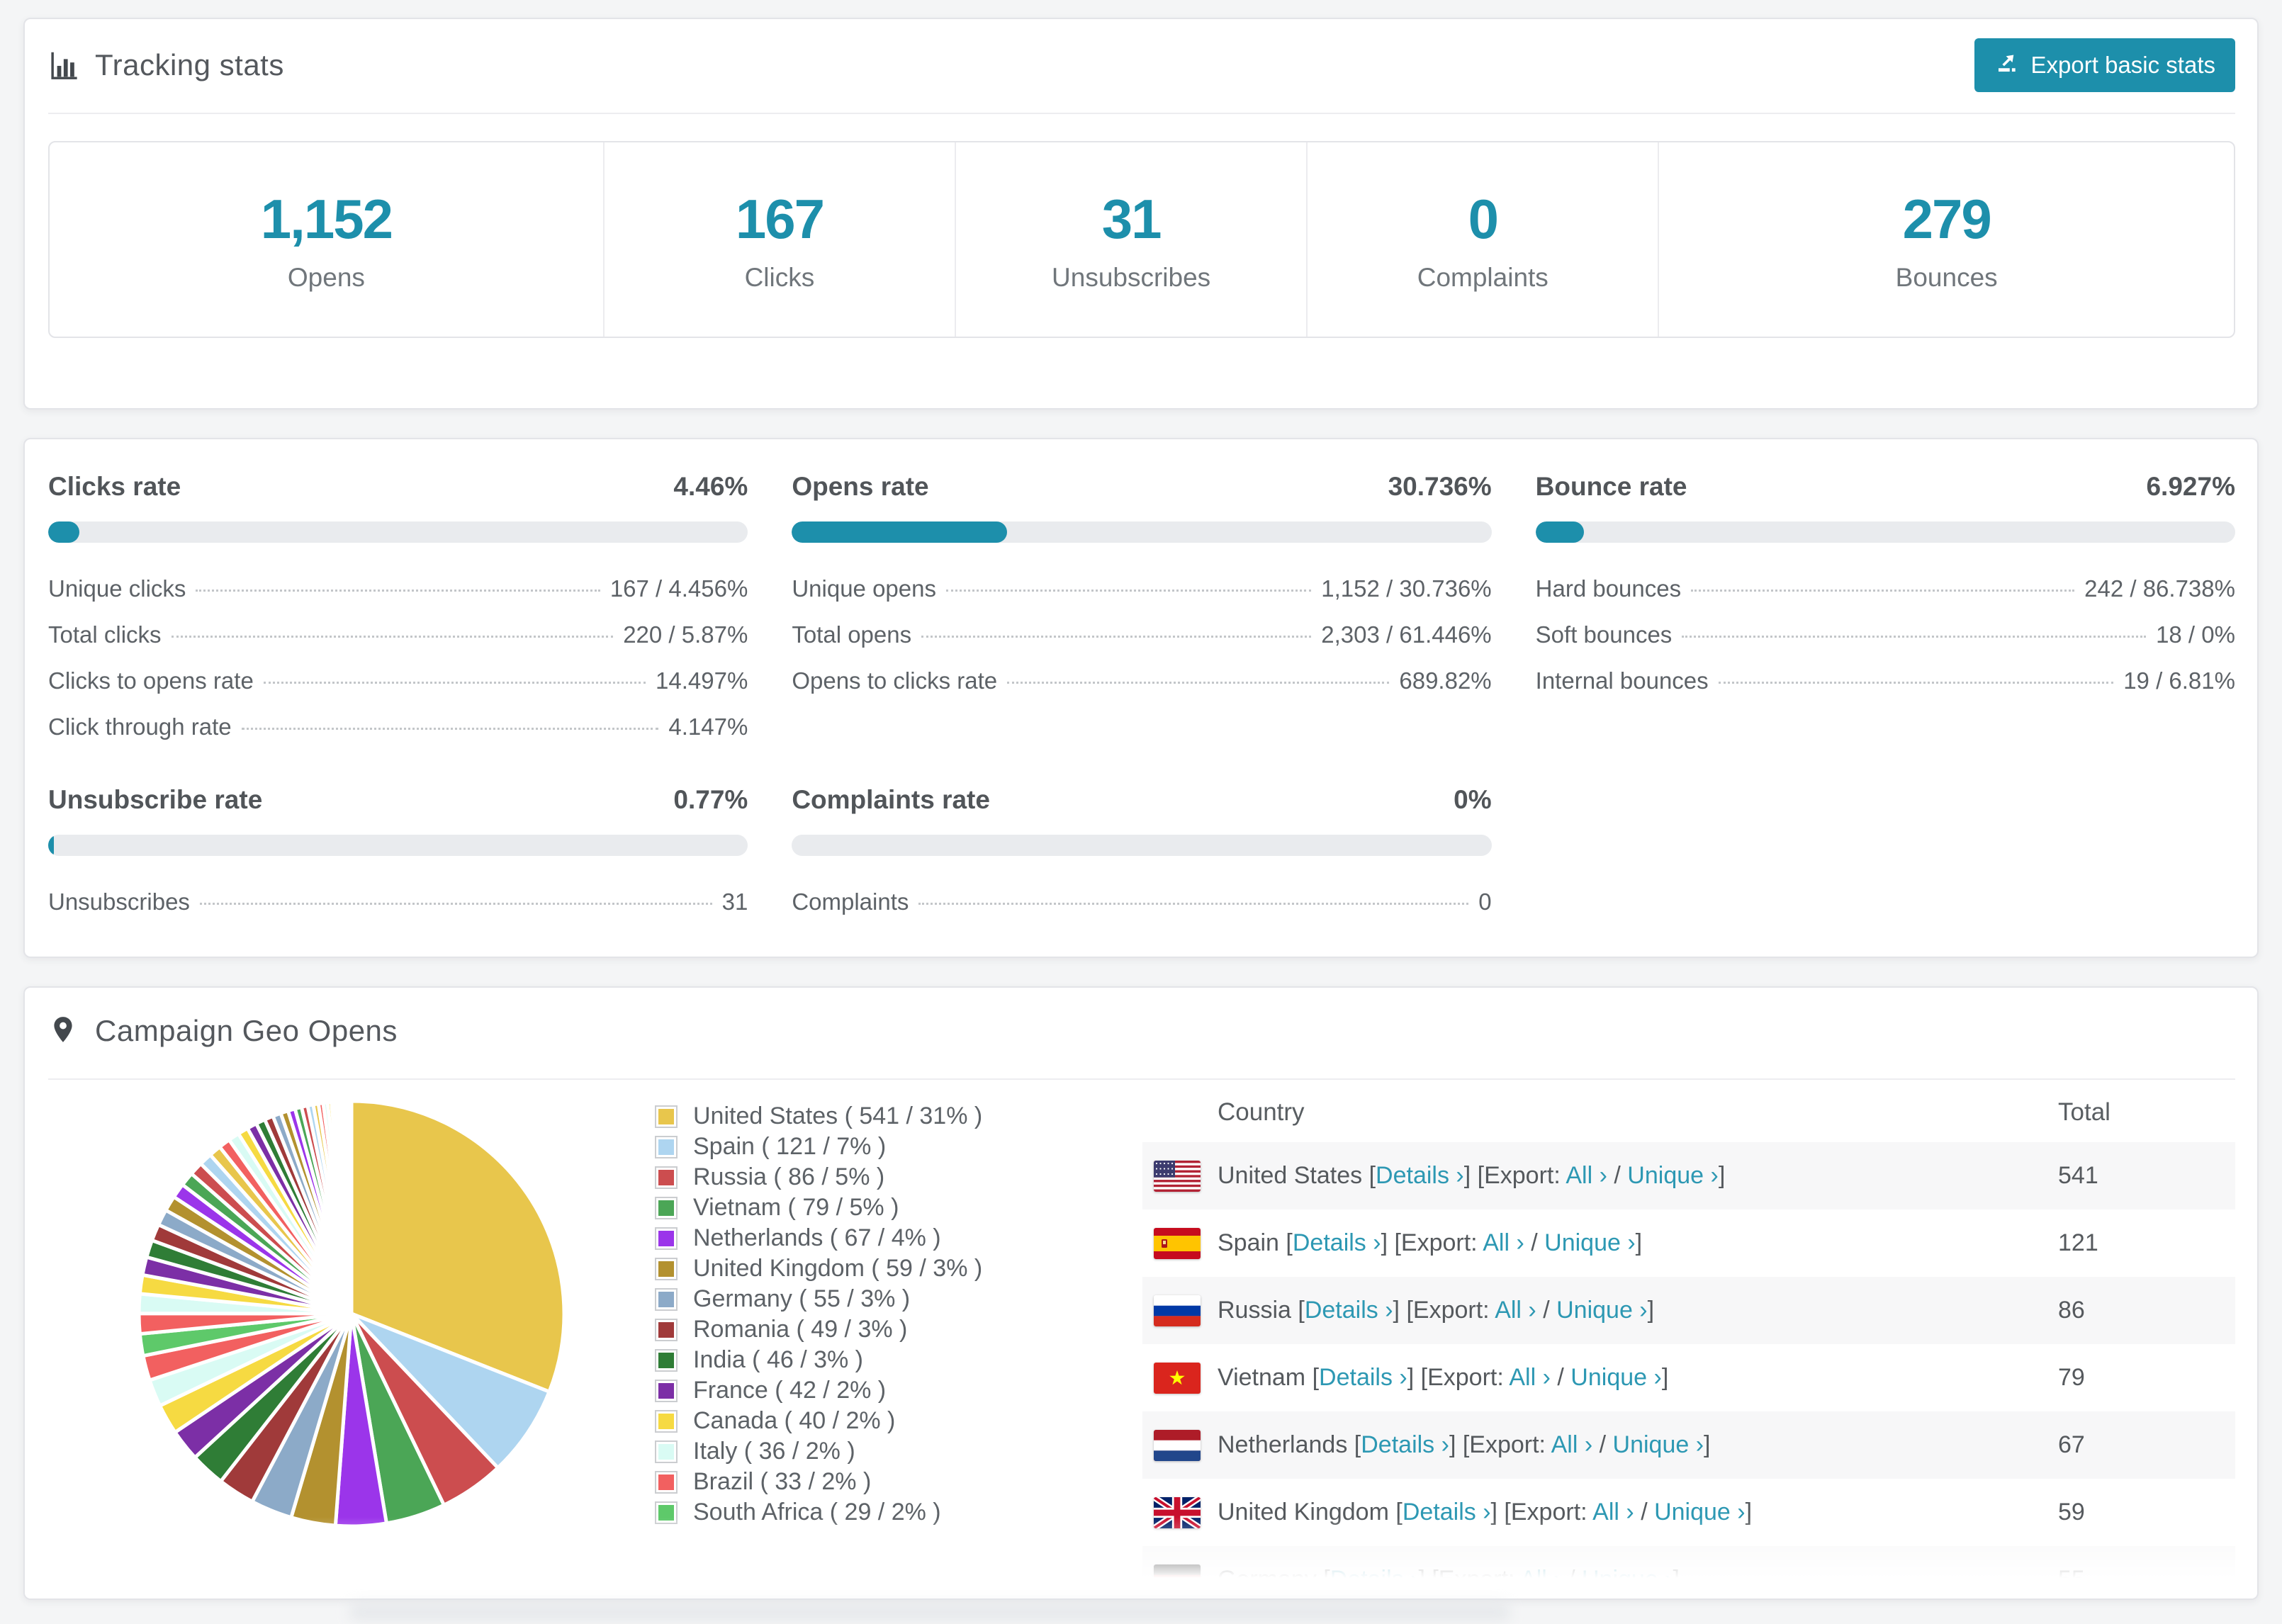 Image resolution: width=2282 pixels, height=1624 pixels. I want to click on legend-item-vietnam: Vietnam ( 79 / 5% ), so click(899, 1208).